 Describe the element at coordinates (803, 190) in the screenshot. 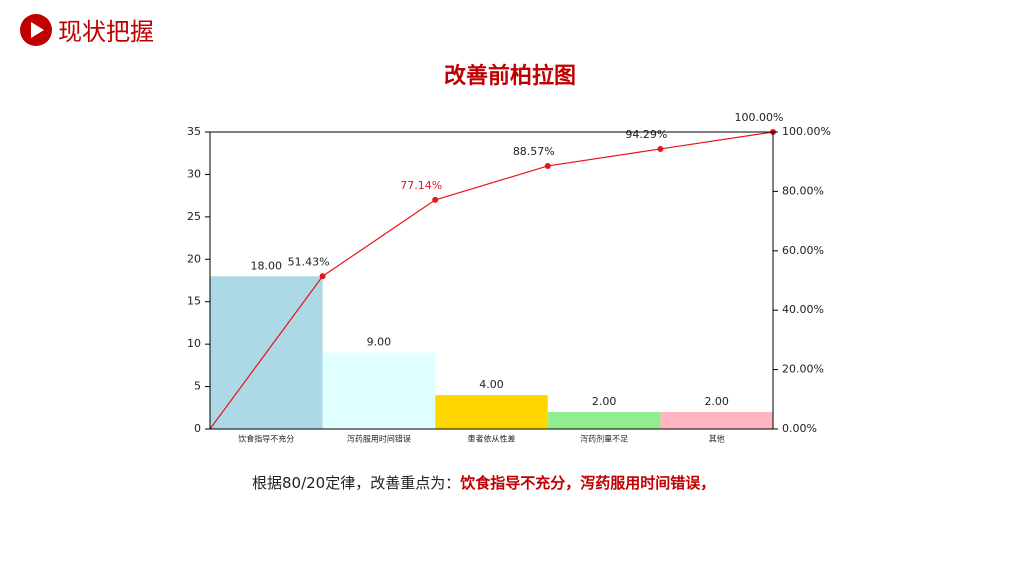

I see `y2-tick-label: 80.00%` at that location.